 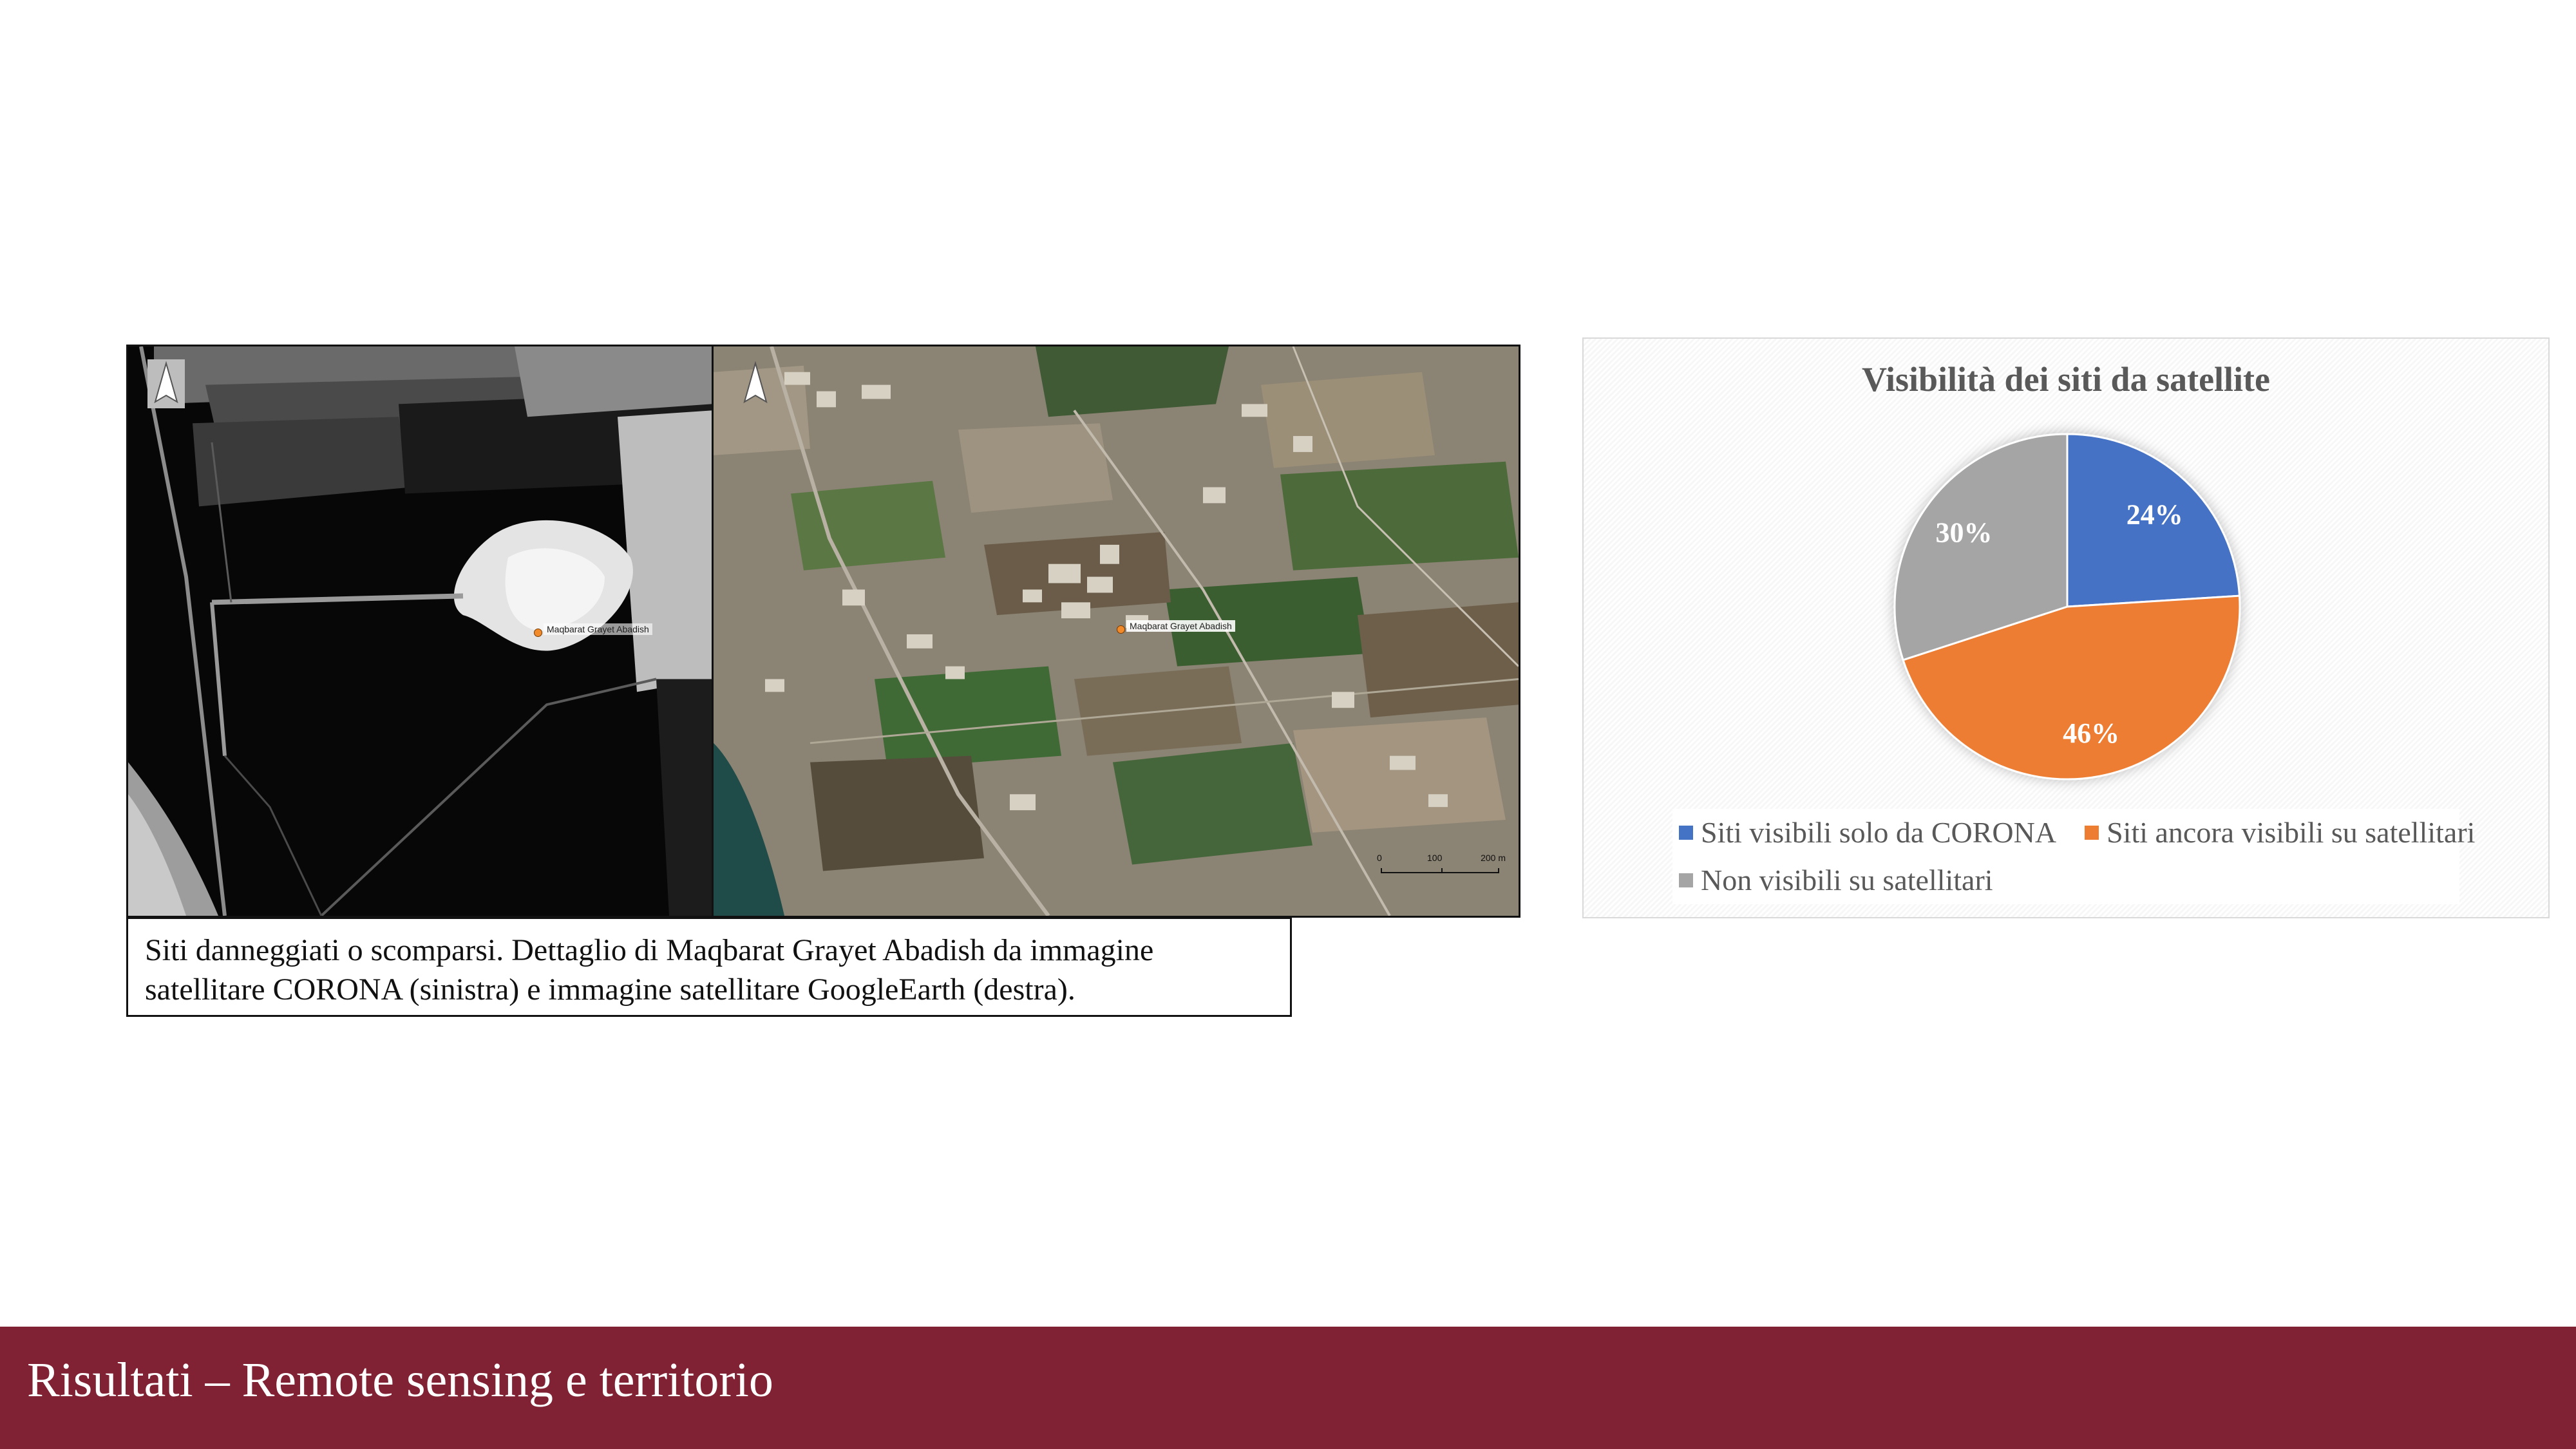 I want to click on legend-row-2: Non visibili su satellitari, so click(x=2066, y=880).